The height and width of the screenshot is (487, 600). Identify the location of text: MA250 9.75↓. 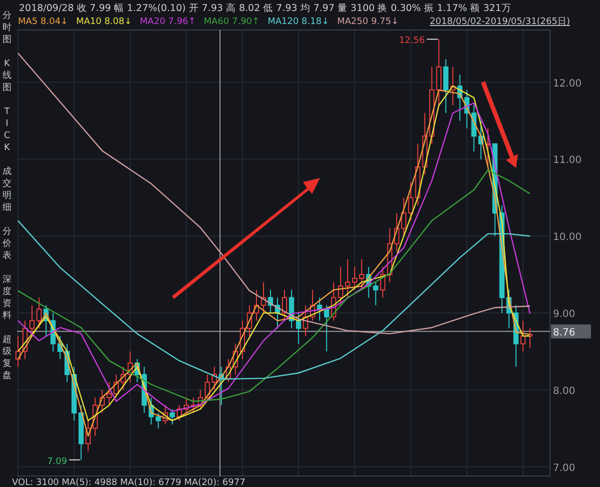
(368, 22).